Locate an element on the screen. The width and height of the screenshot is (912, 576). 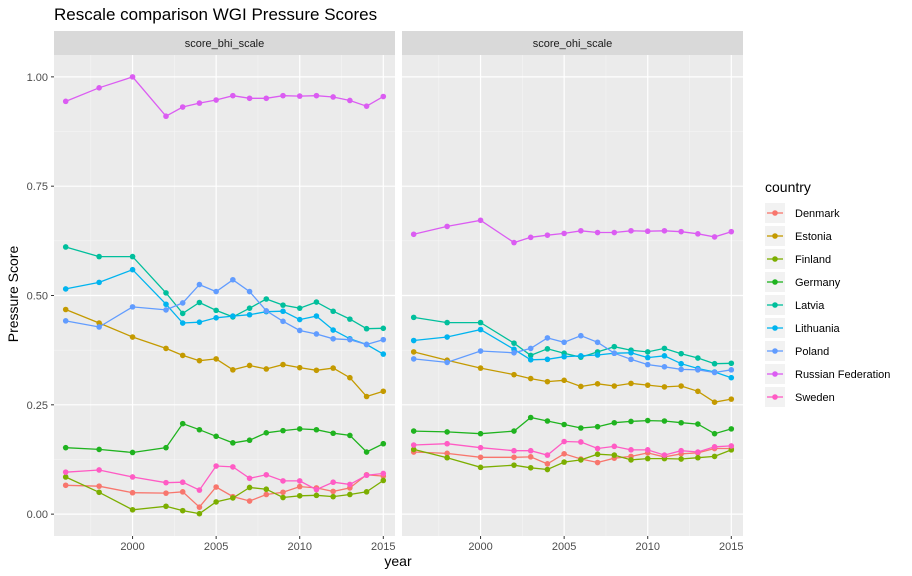
legend-item-lithuania: Lithuania is located at coordinates (803, 328).